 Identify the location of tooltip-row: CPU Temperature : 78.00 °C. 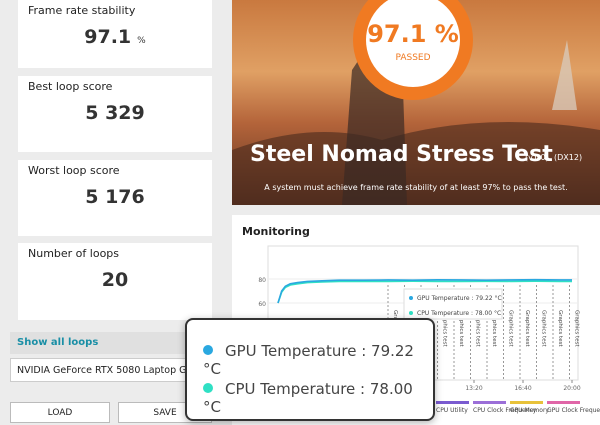
(318, 398).